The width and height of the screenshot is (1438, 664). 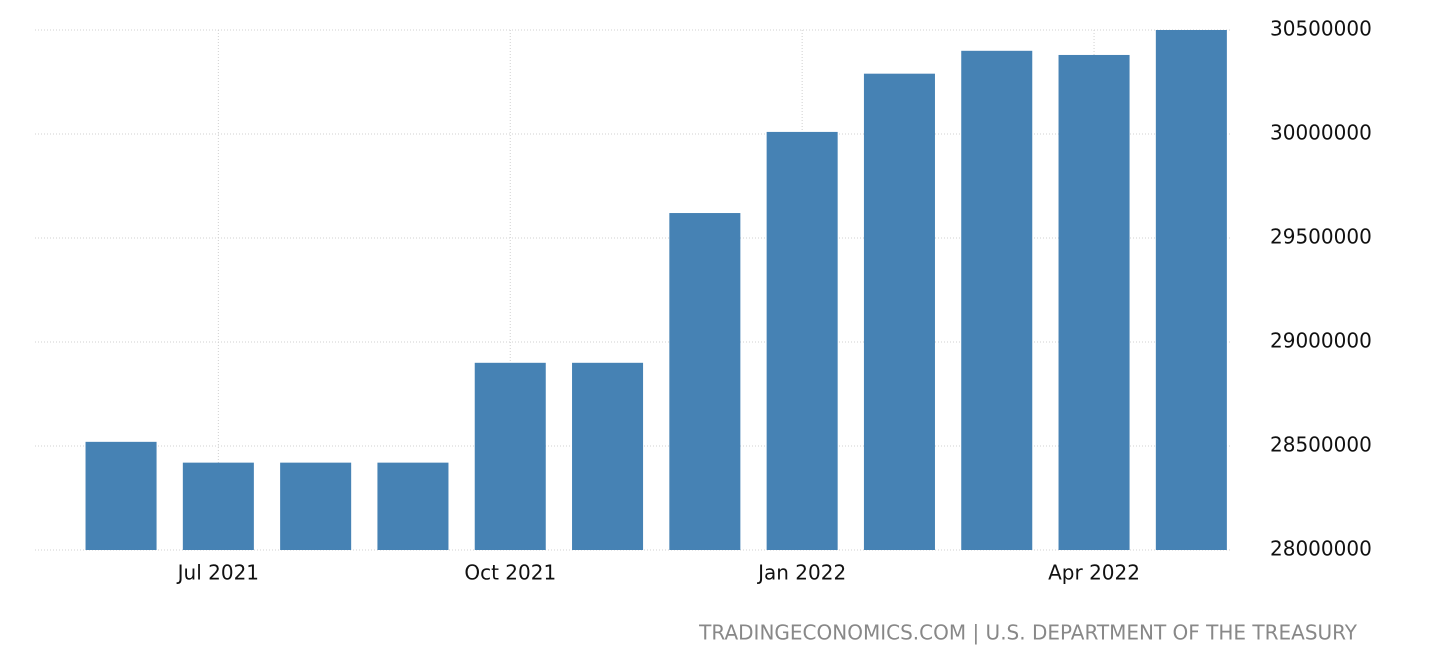 I want to click on y-tick-label: 28000000, so click(x=1321, y=549).